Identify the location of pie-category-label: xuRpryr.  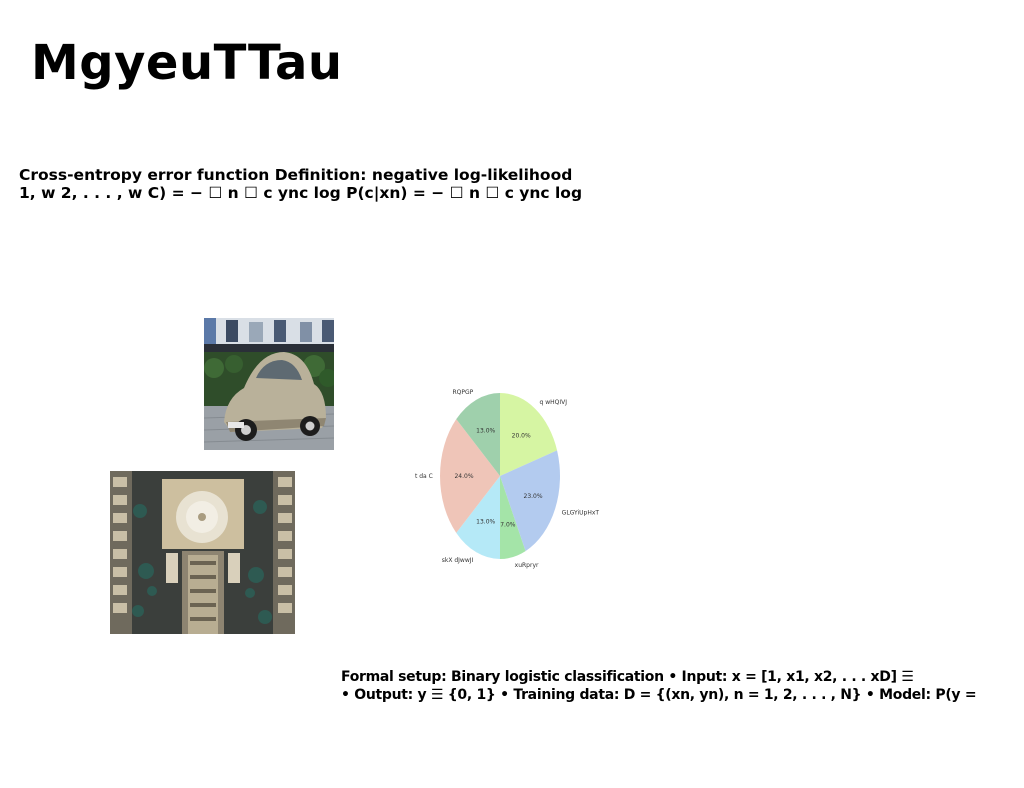
(527, 565).